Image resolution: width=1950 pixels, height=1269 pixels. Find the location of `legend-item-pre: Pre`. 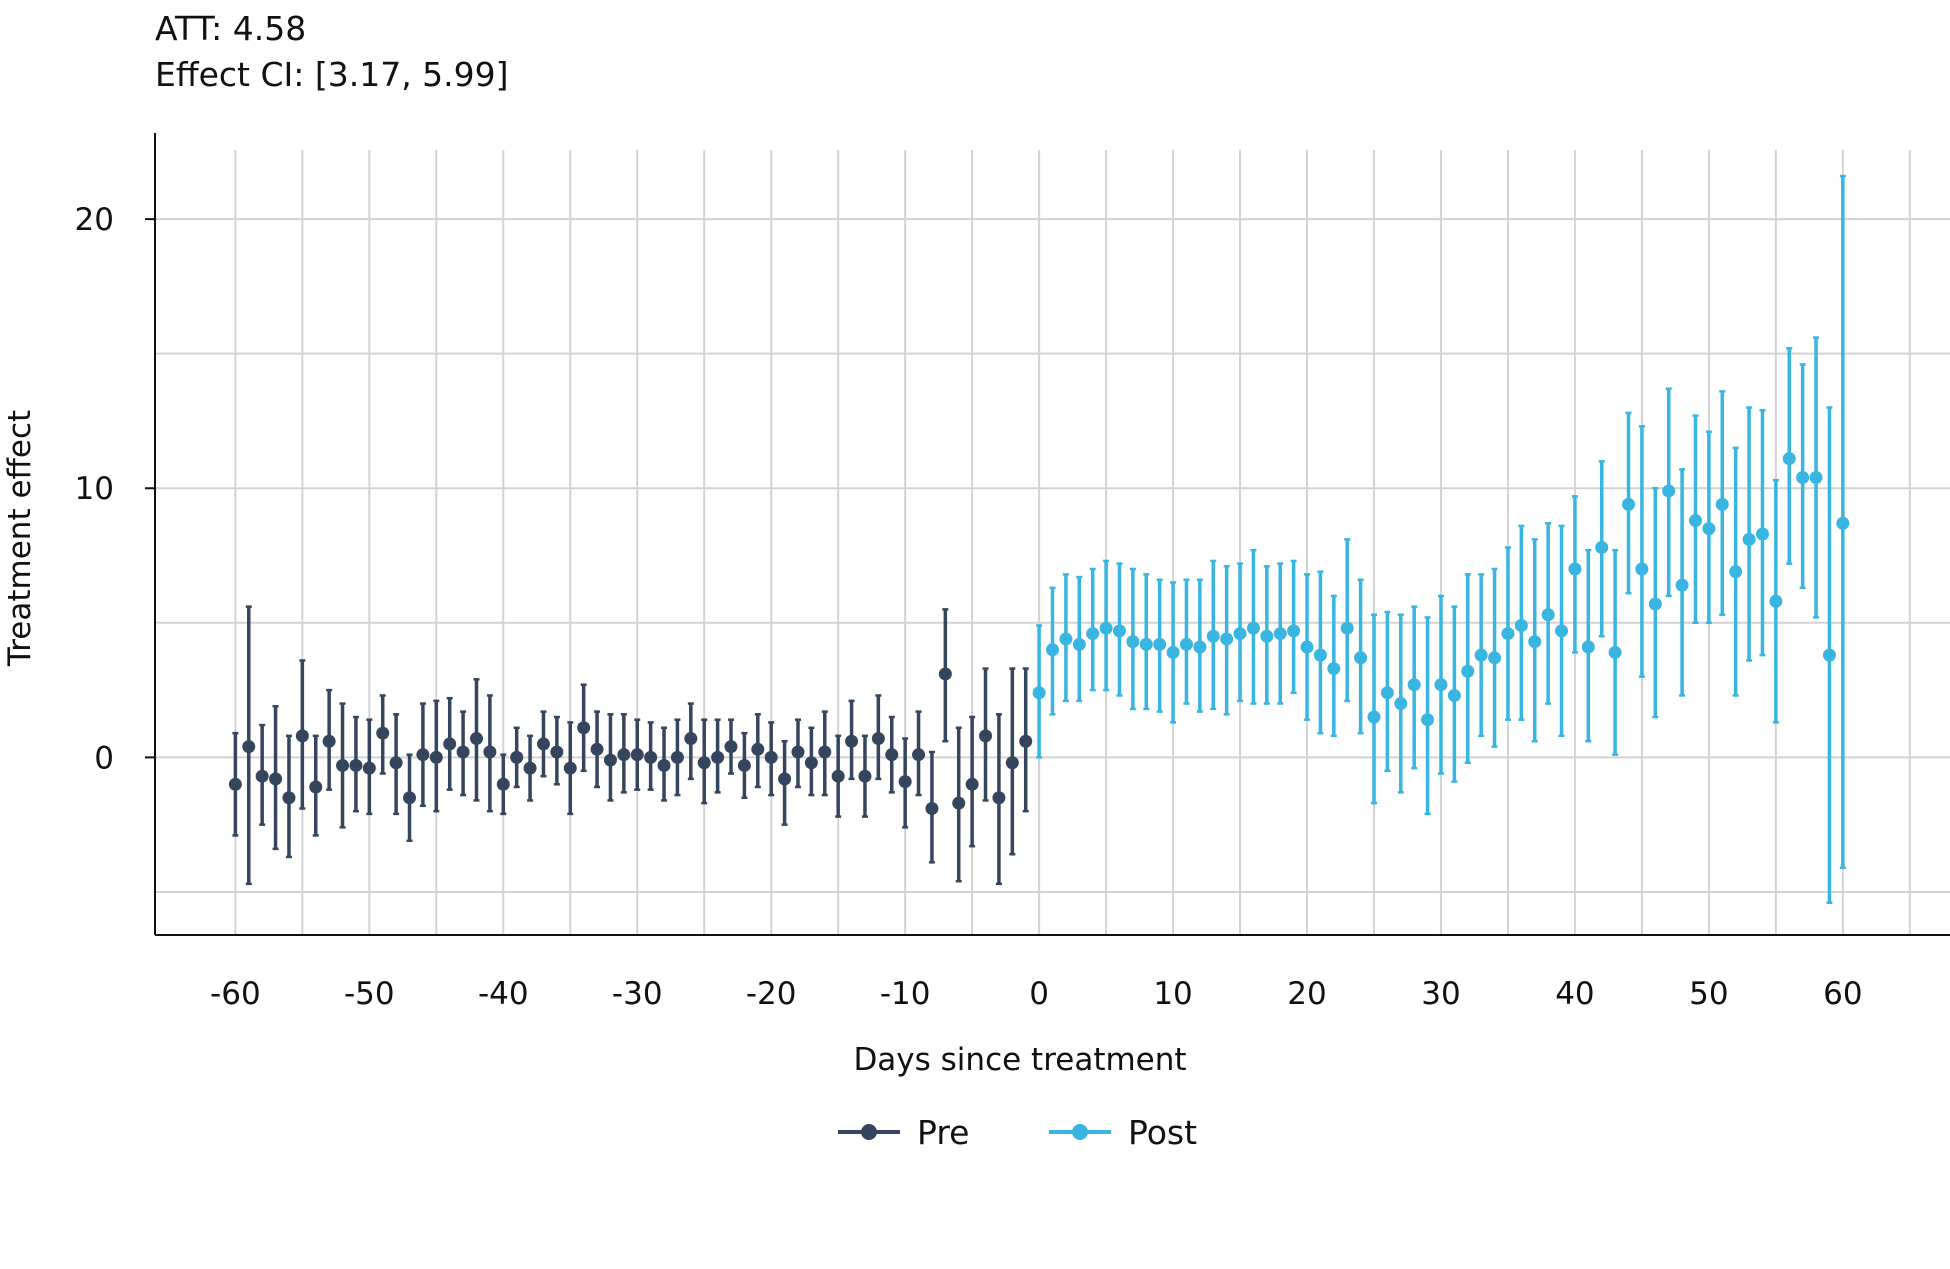

legend-item-pre: Pre is located at coordinates (903, 1132).